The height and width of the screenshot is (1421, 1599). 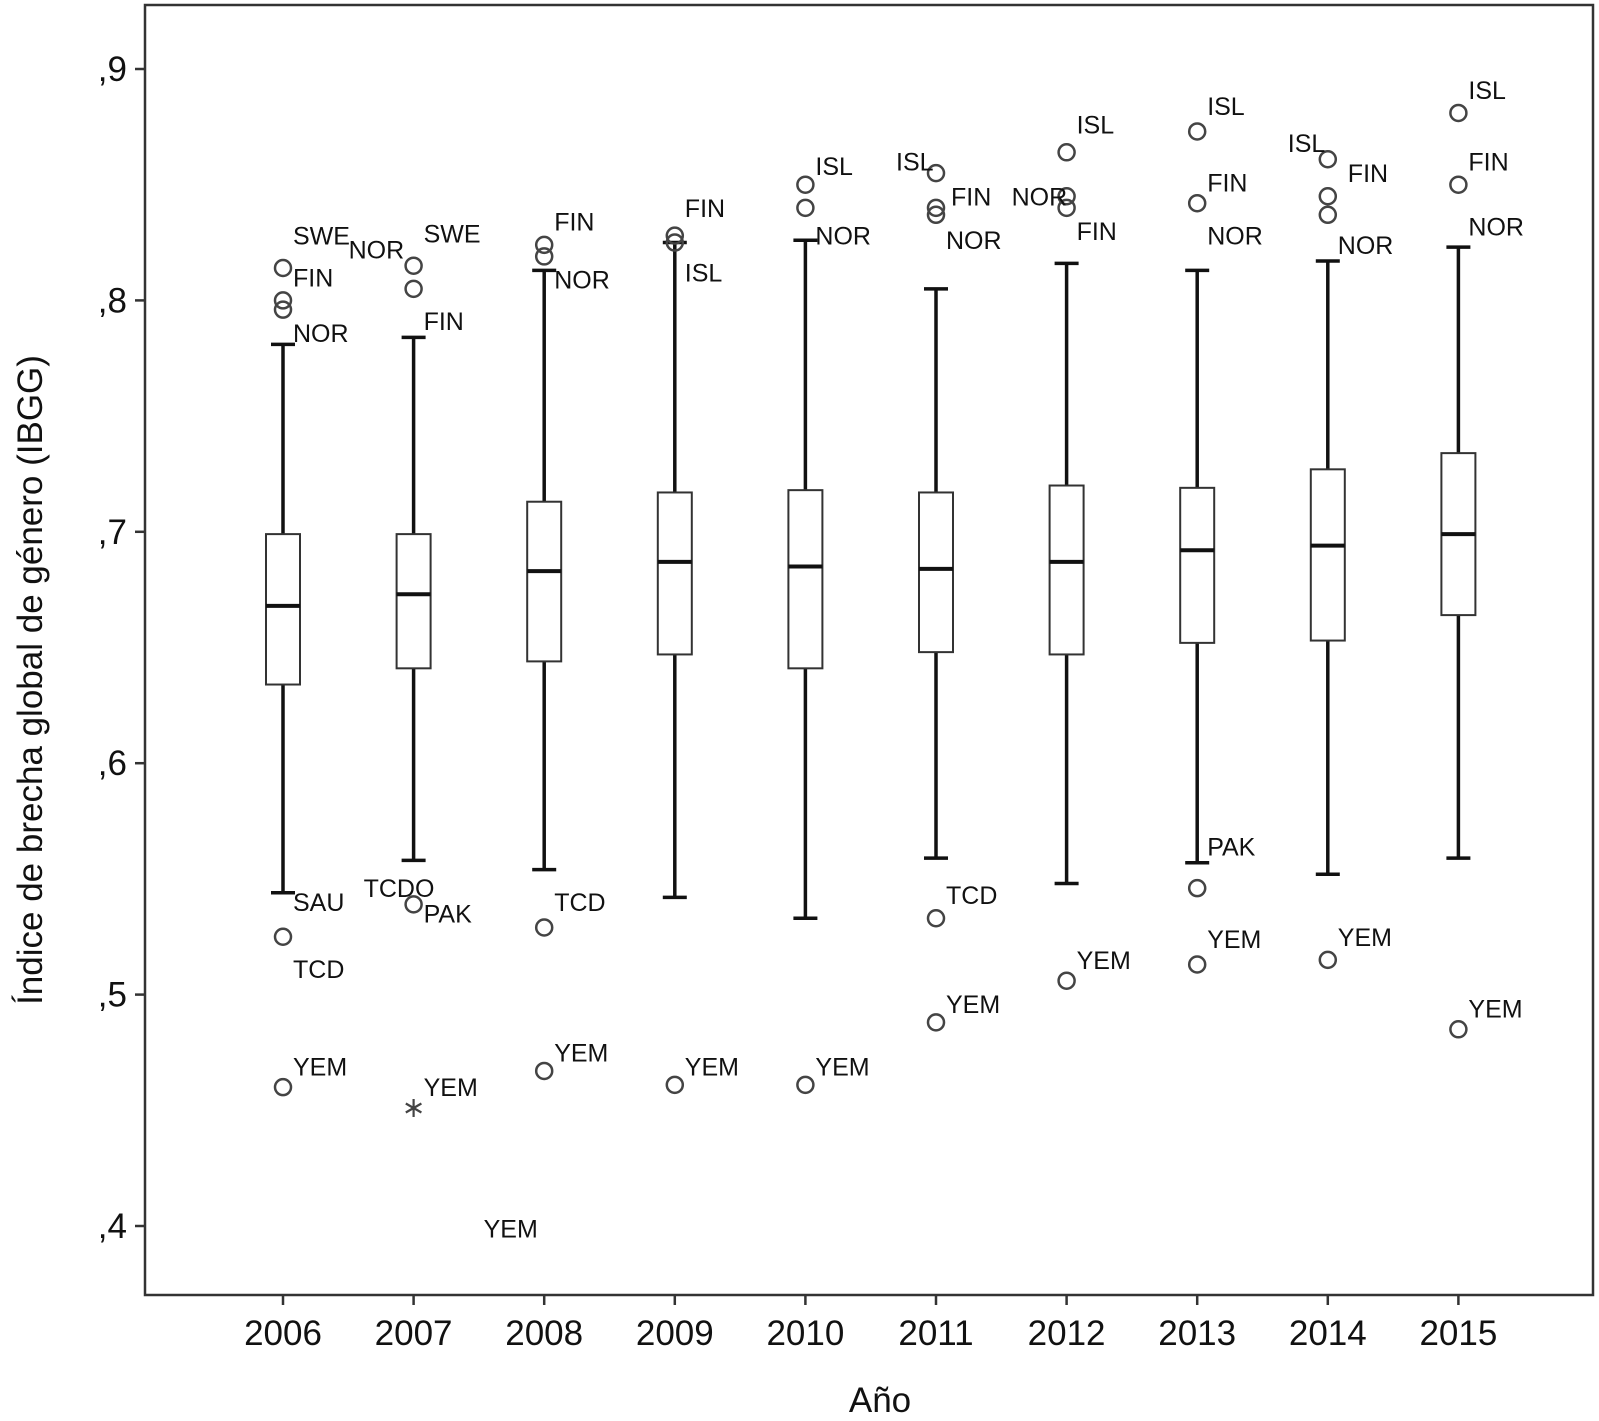 I want to click on y-tick-label: ,5, so click(x=112, y=995).